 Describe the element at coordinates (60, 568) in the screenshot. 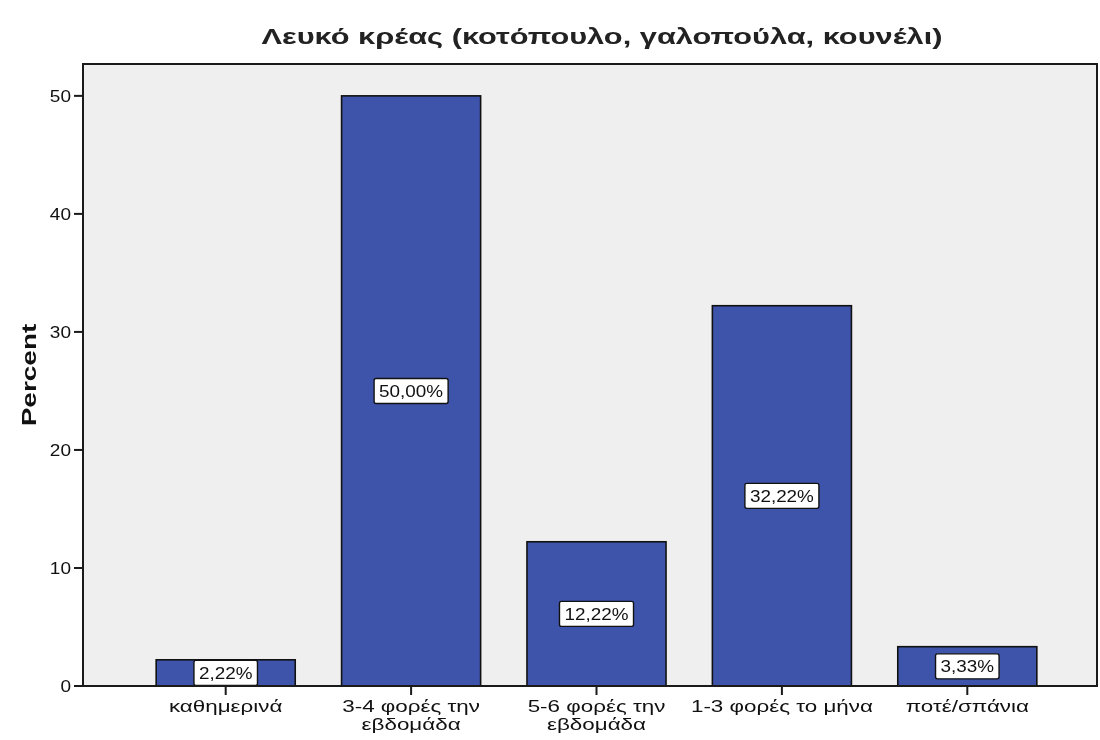

I see `y-tick-label: 10` at that location.